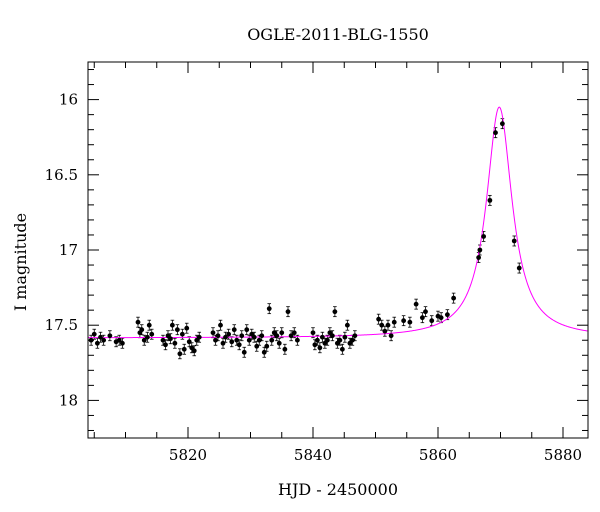  I want to click on x-tick-label: 5880, so click(563, 455).